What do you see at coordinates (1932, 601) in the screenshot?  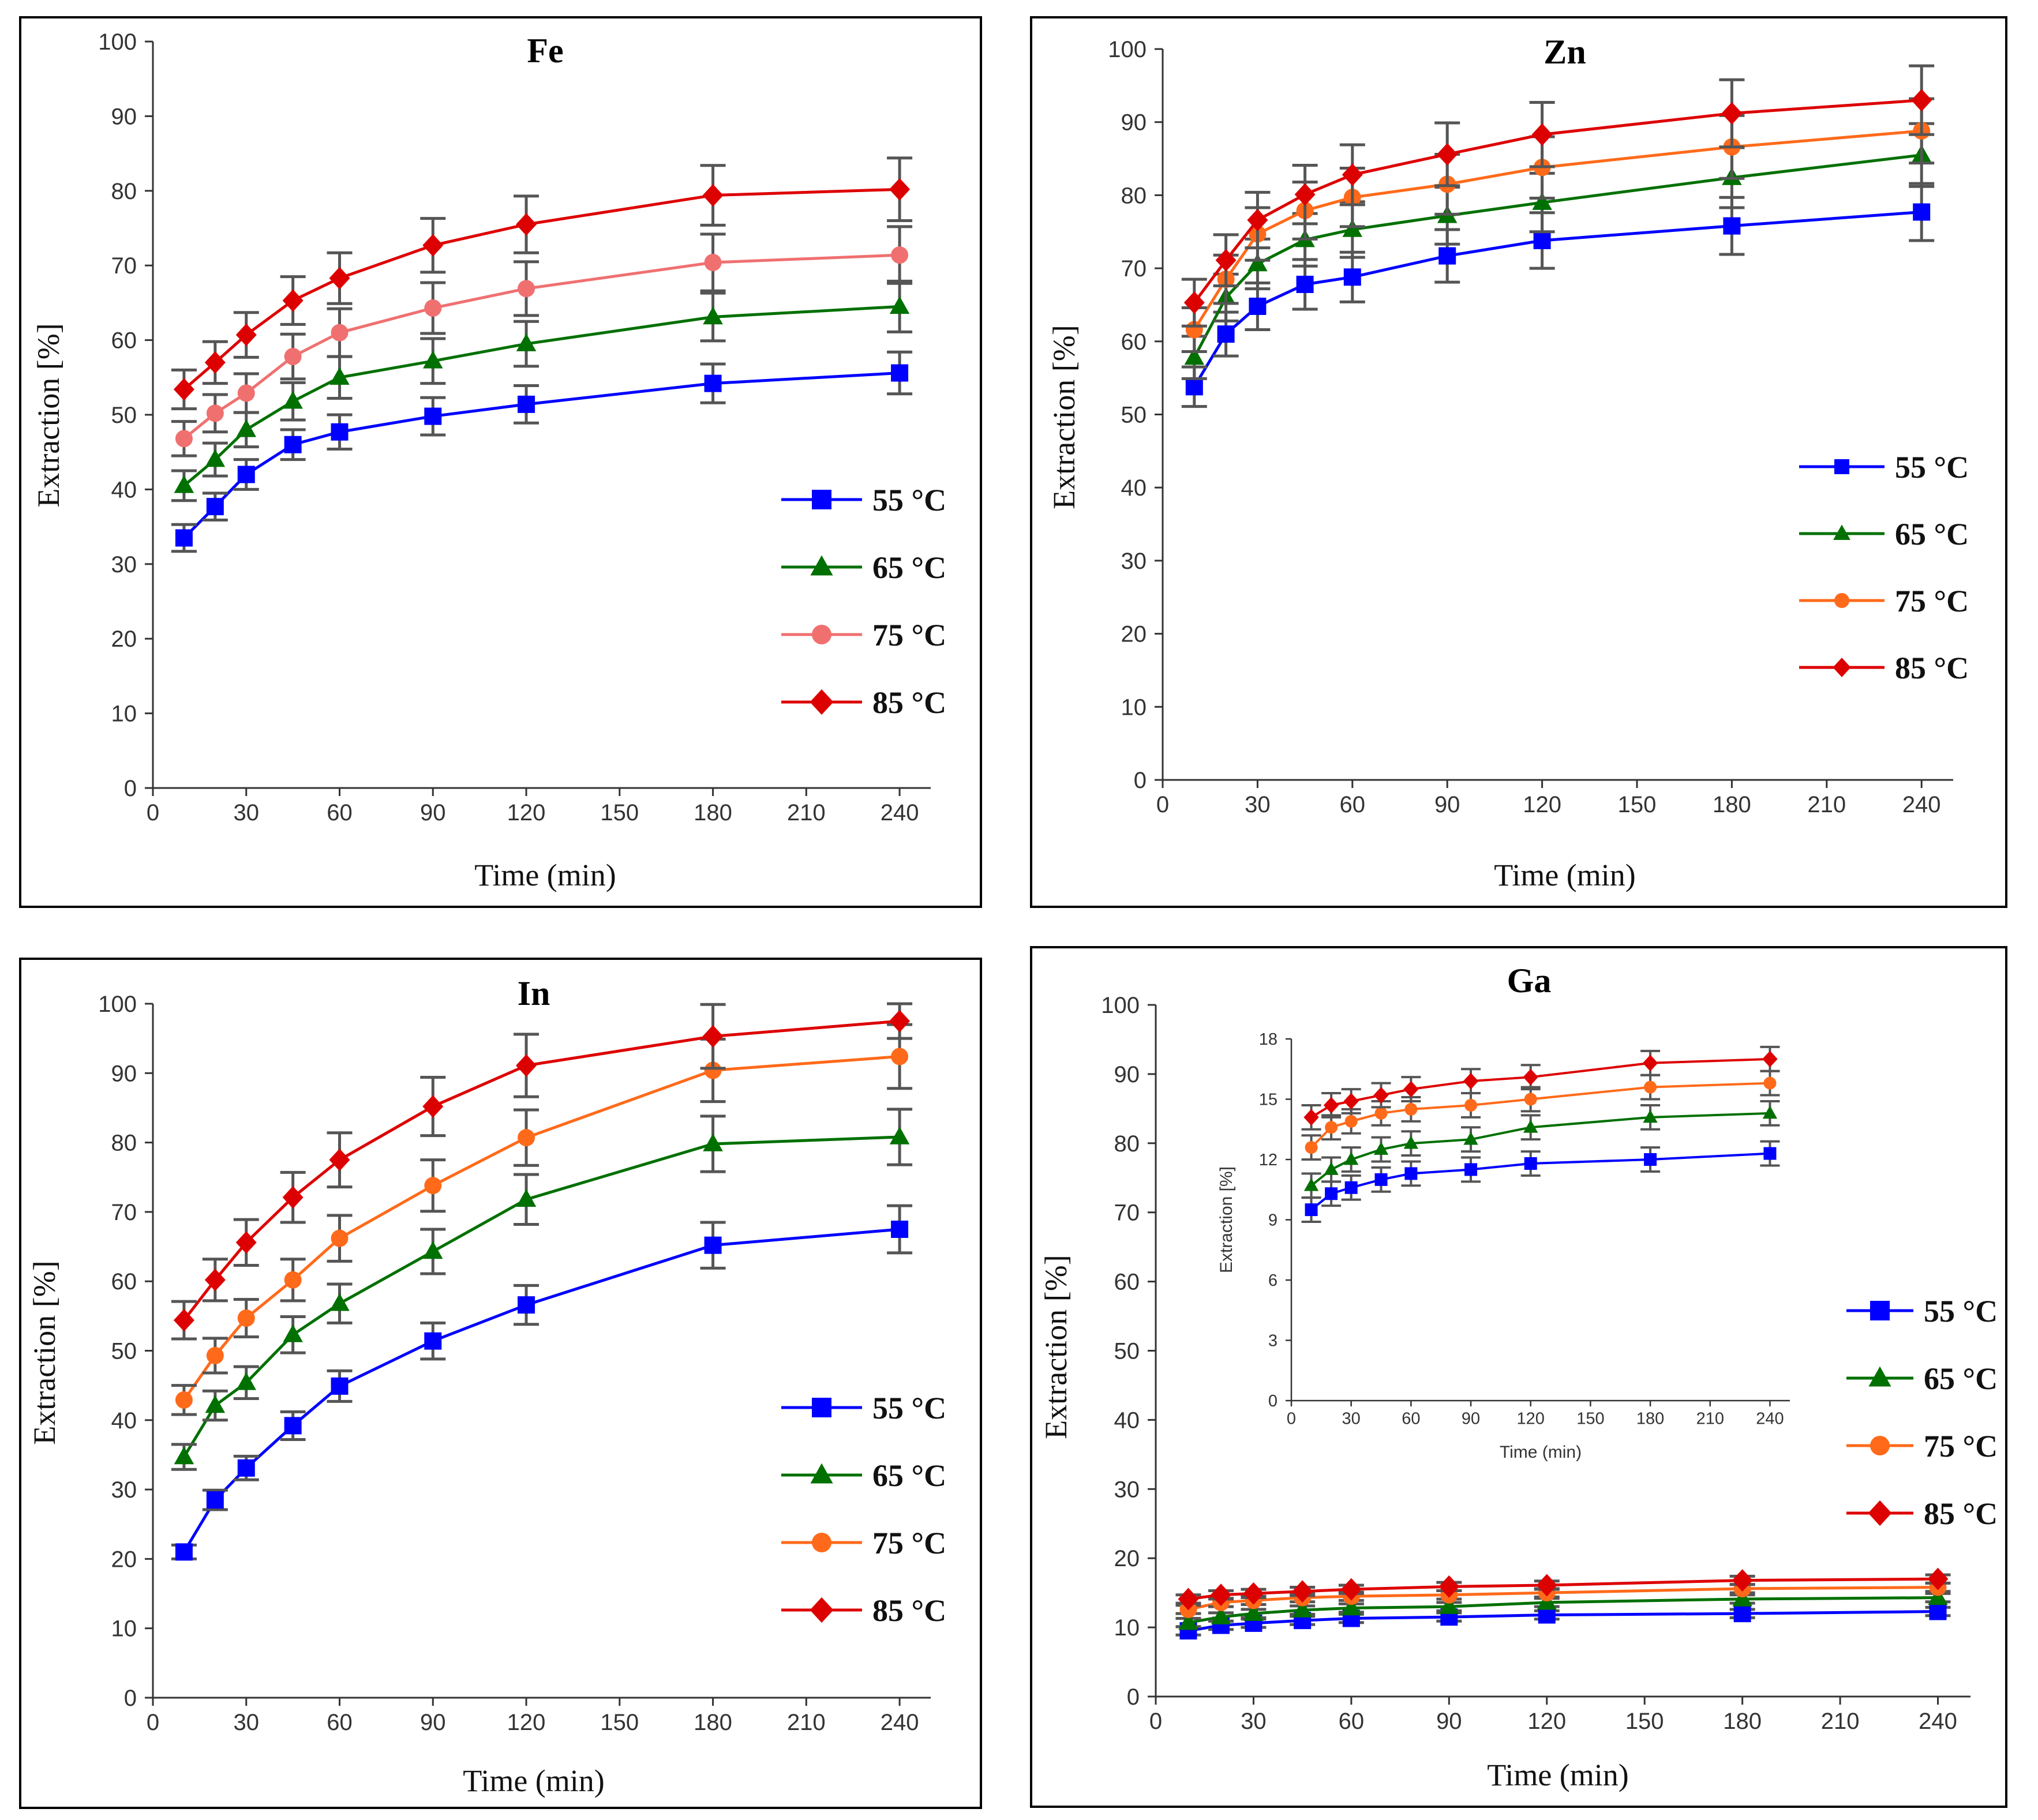 I see `legend-label: 75 °C` at bounding box center [1932, 601].